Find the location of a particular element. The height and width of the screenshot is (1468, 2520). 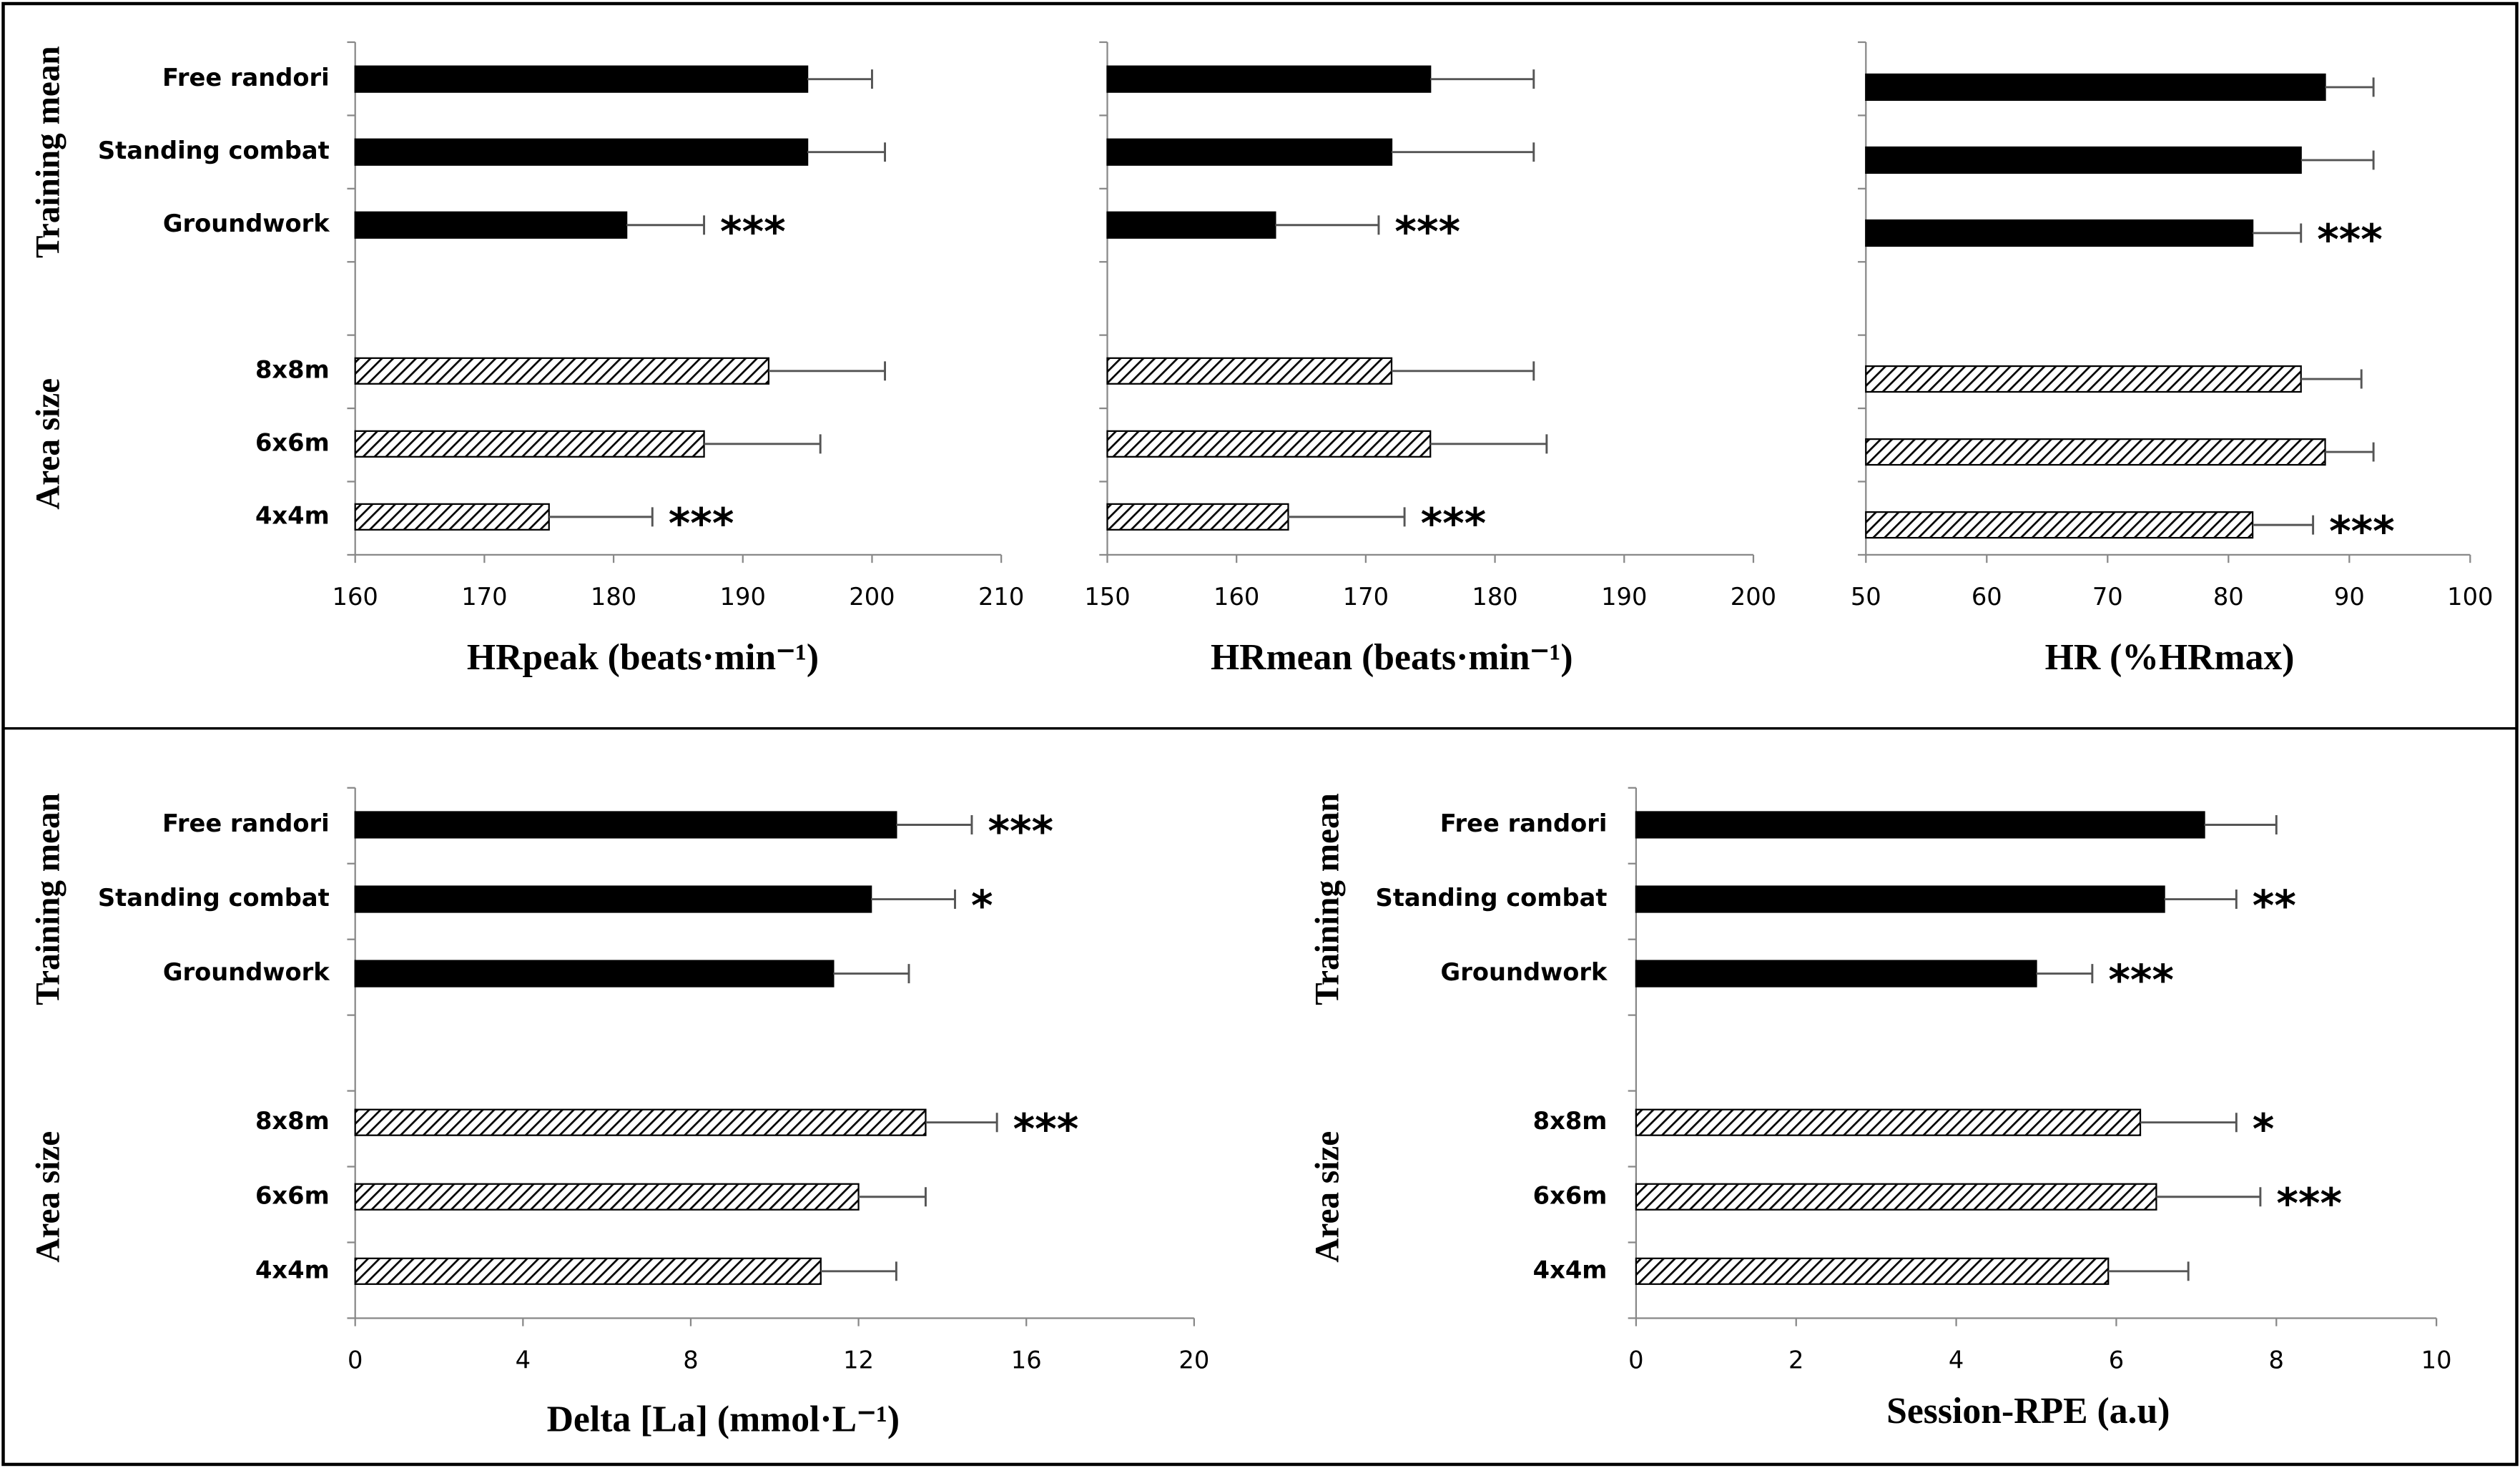

x-tick-label: 170 is located at coordinates (1366, 597).